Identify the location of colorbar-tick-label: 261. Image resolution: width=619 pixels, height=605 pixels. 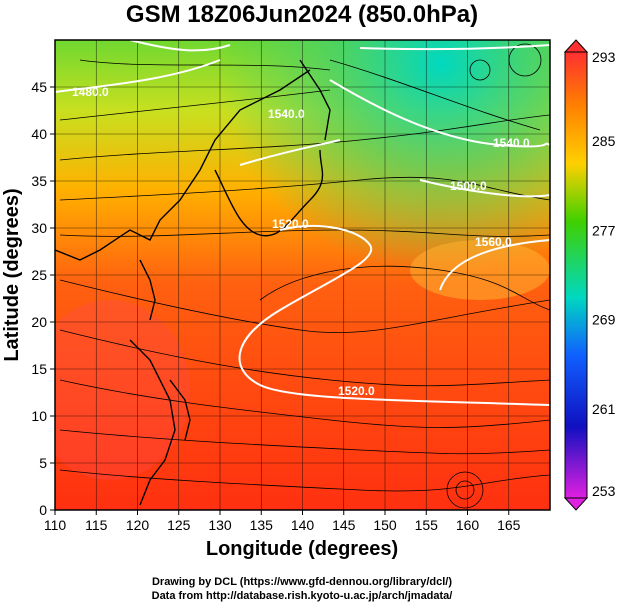
(604, 409).